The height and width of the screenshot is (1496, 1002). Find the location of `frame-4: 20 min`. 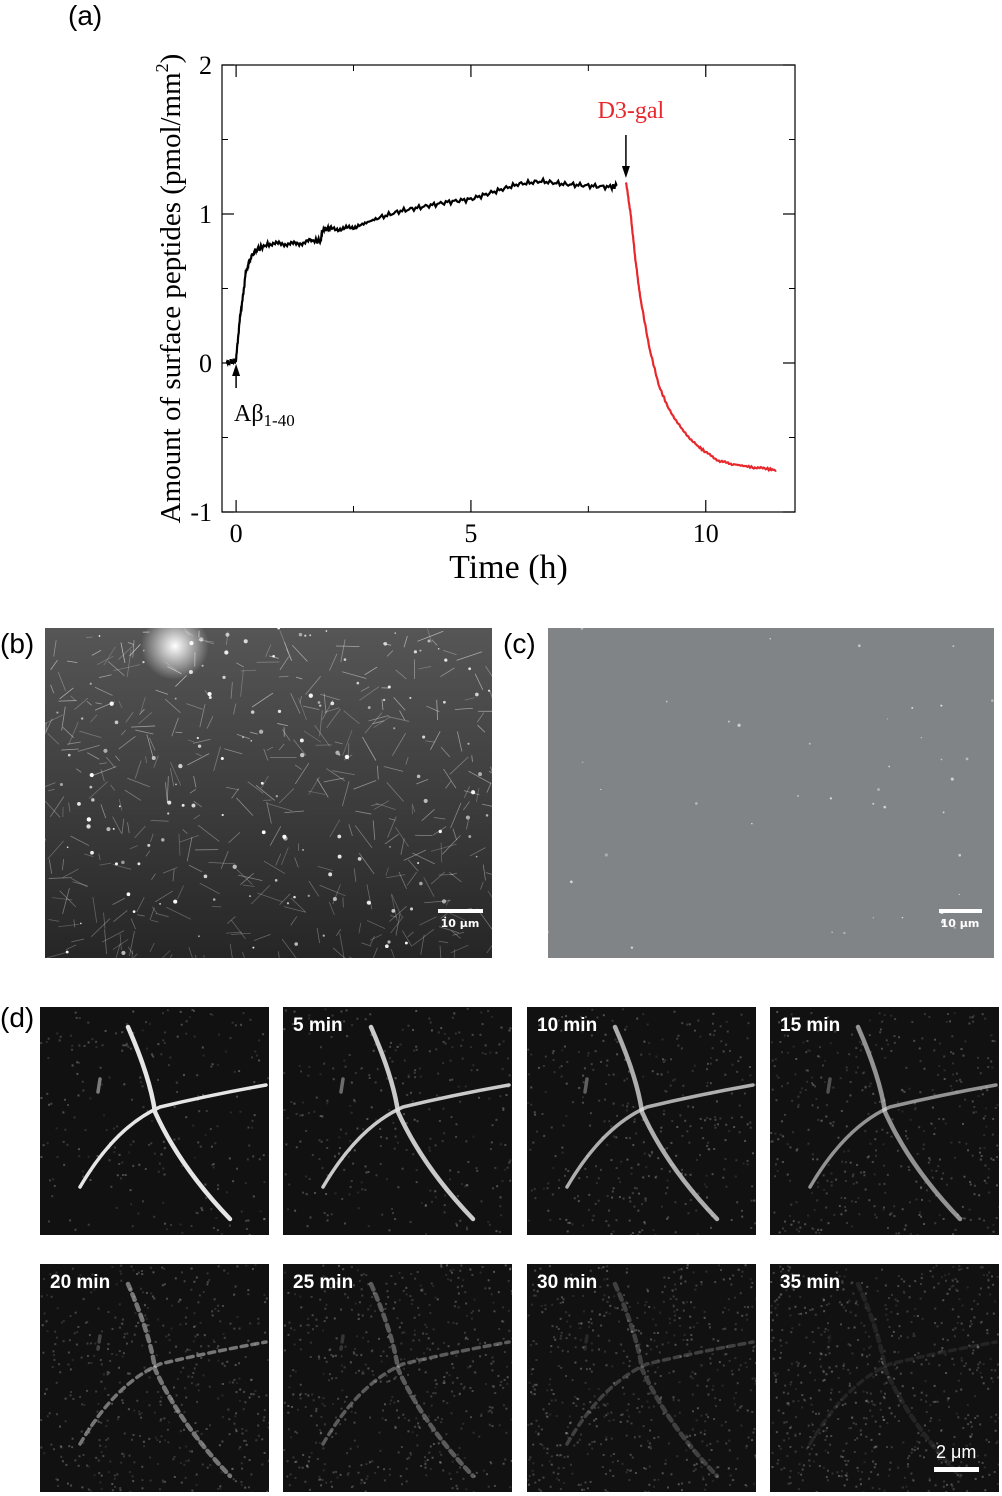

frame-4: 20 min is located at coordinates (154, 1378).